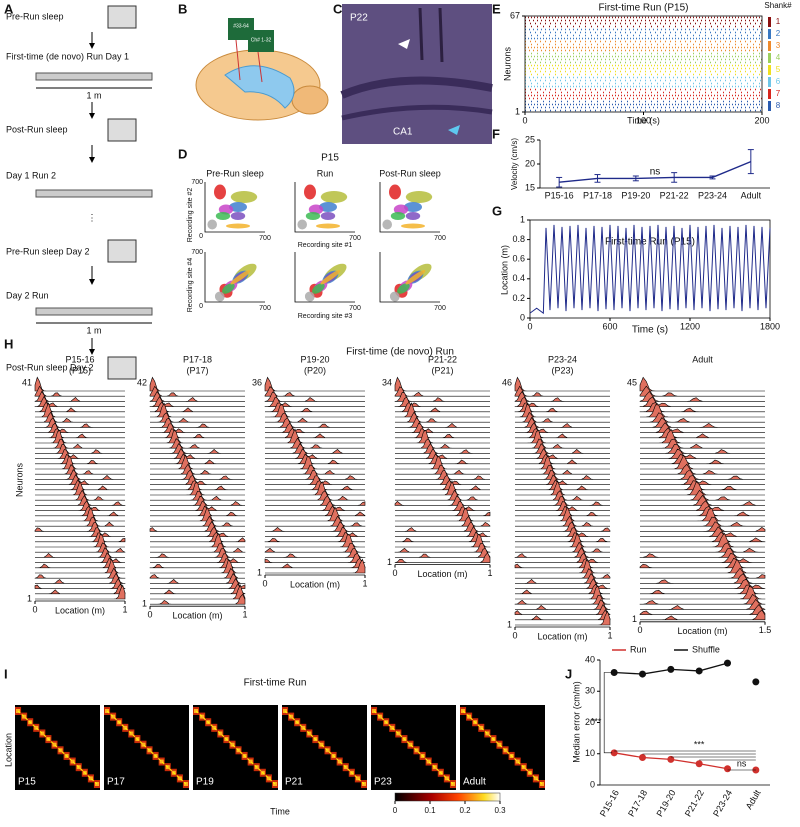 This screenshot has width=800, height=827. I want to click on x-tick-label: 100, so click(643, 120).